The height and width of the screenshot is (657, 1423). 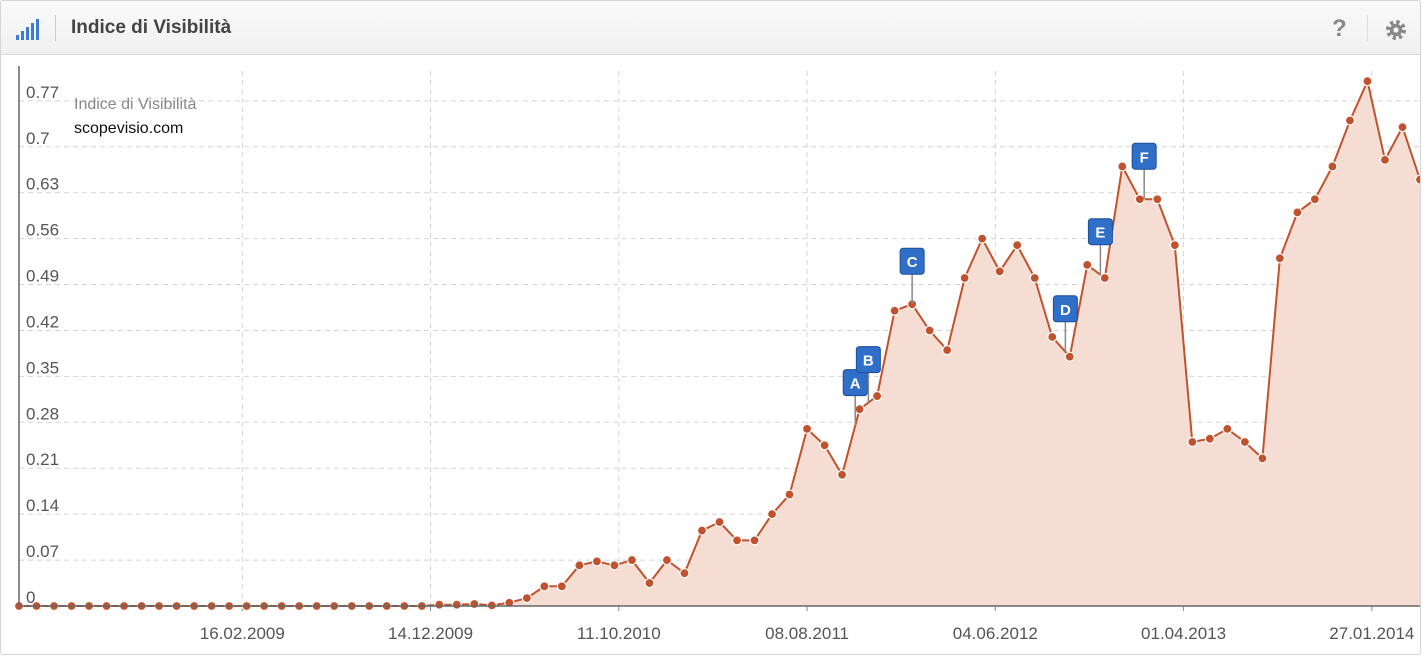 What do you see at coordinates (855, 397) in the screenshot?
I see `event-flag: A` at bounding box center [855, 397].